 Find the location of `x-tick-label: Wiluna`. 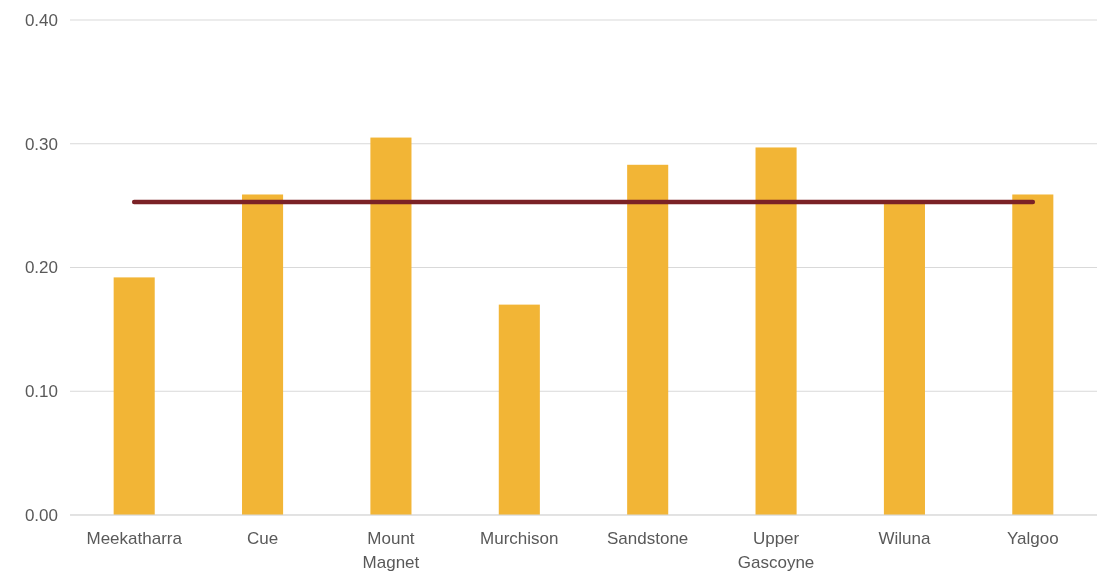

x-tick-label: Wiluna is located at coordinates (904, 538).